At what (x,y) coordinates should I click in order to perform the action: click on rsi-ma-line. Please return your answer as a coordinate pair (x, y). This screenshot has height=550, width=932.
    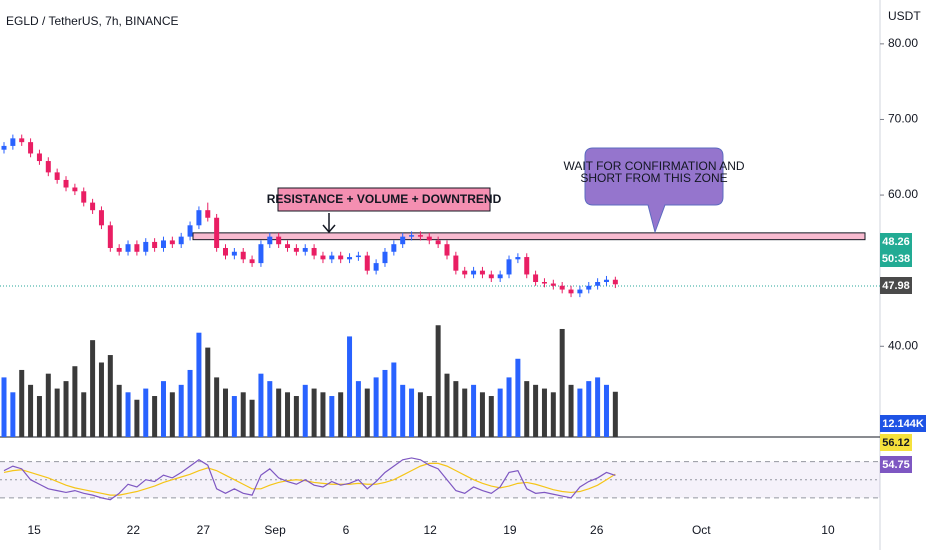
    Looking at the image, I should click on (309, 479).